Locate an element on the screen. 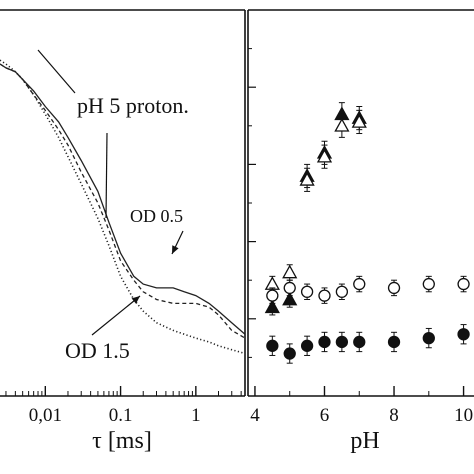  annotation-label: OD 1.5 is located at coordinates (97, 350).